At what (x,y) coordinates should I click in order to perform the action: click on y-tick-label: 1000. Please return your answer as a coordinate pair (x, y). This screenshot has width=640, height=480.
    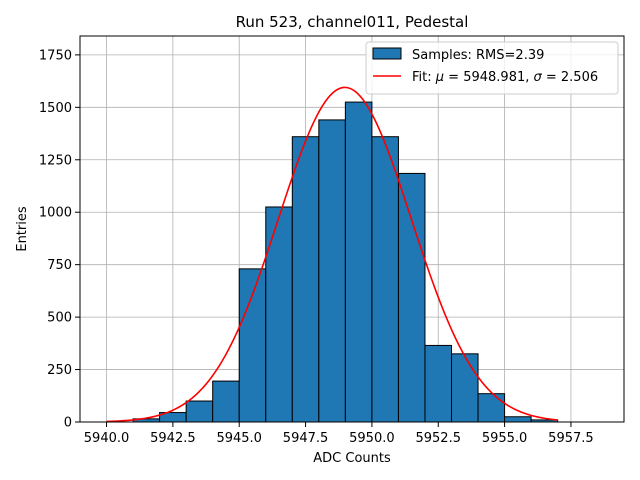
    Looking at the image, I should click on (55, 213).